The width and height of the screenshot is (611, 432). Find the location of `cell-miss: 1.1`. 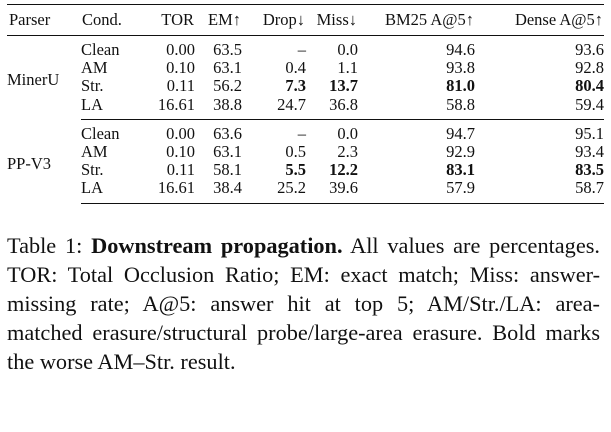

cell-miss: 1.1 is located at coordinates (347, 68).